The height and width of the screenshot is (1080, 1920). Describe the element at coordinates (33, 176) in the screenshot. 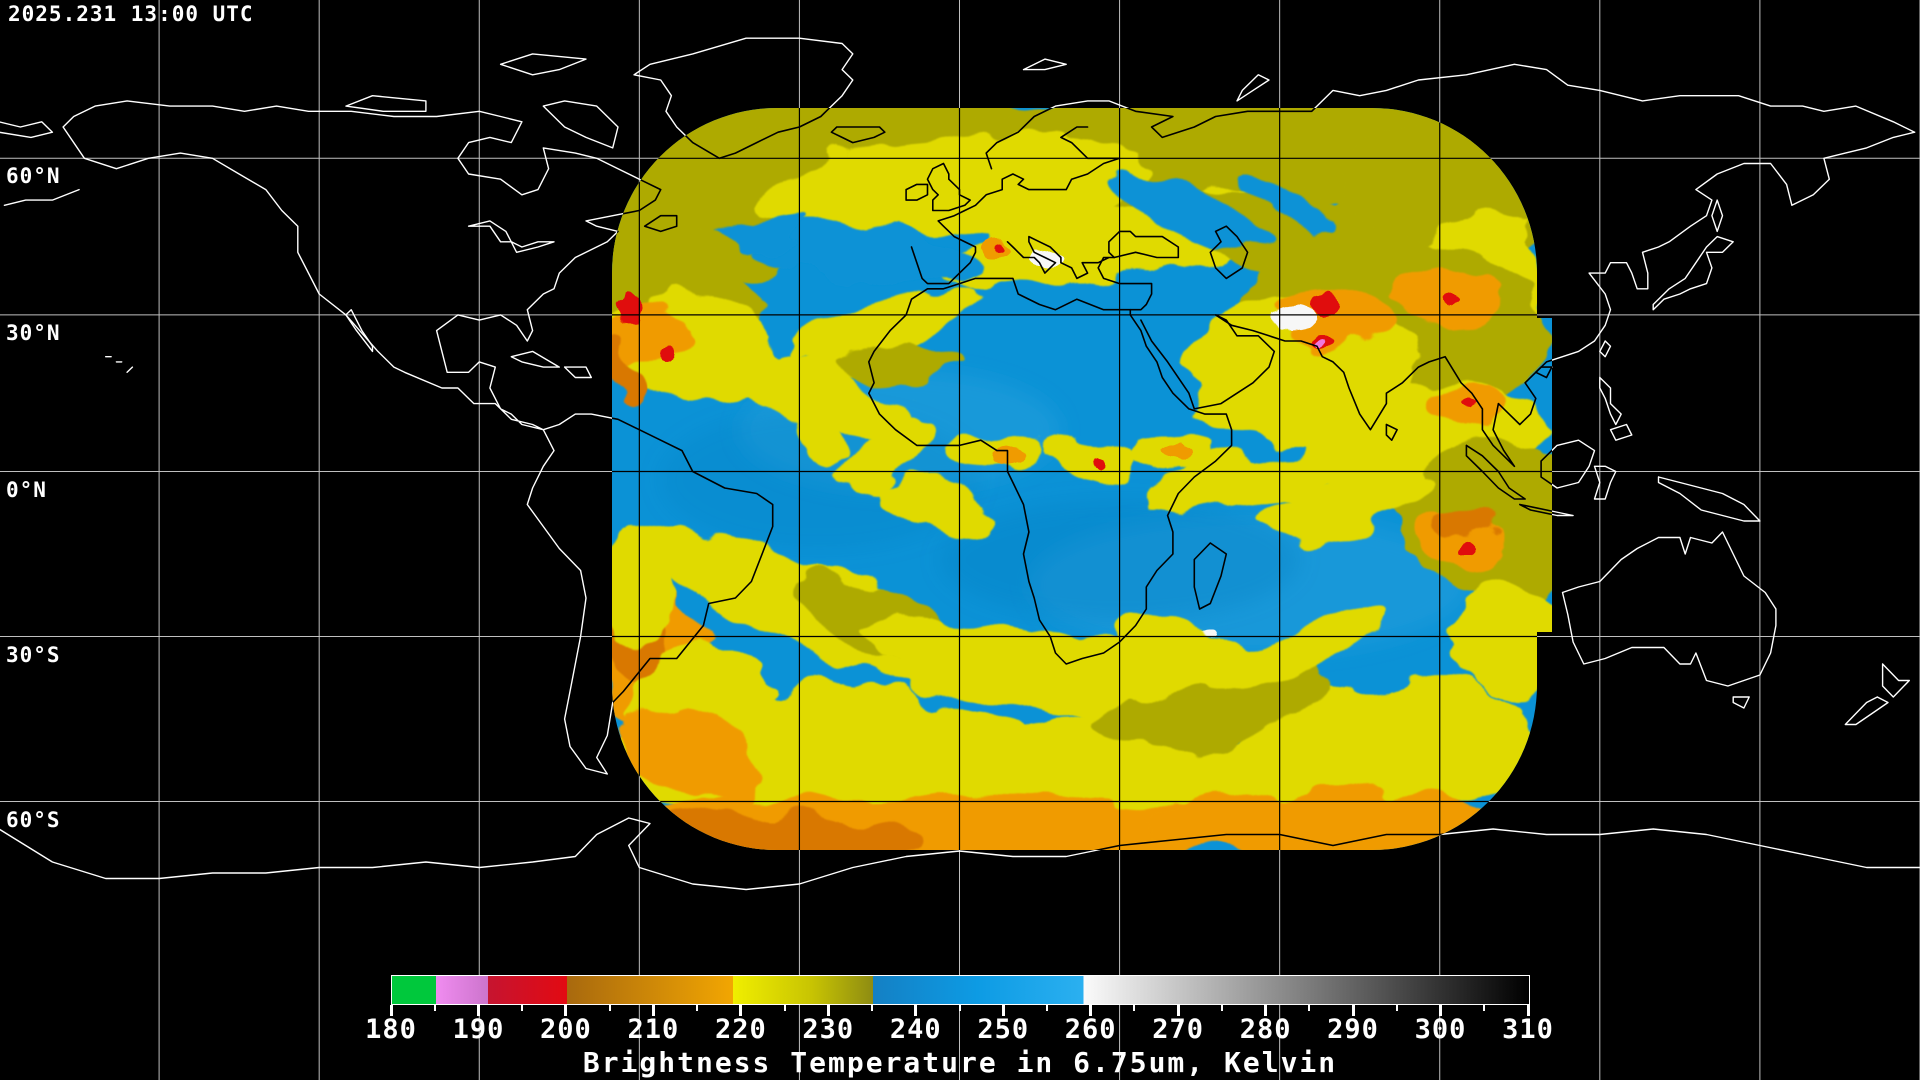

I see `latitude-label: 60°N` at that location.